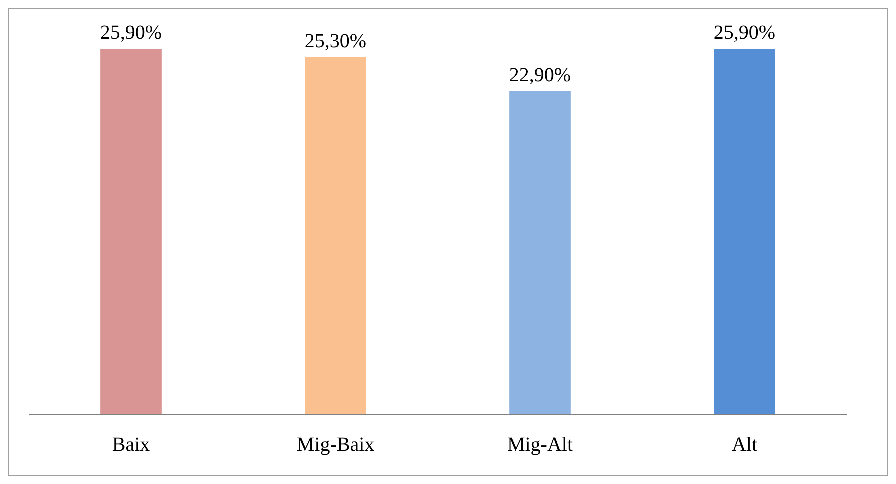 The image size is (896, 484). What do you see at coordinates (131, 445) in the screenshot?
I see `x-tick-label: Baix` at bounding box center [131, 445].